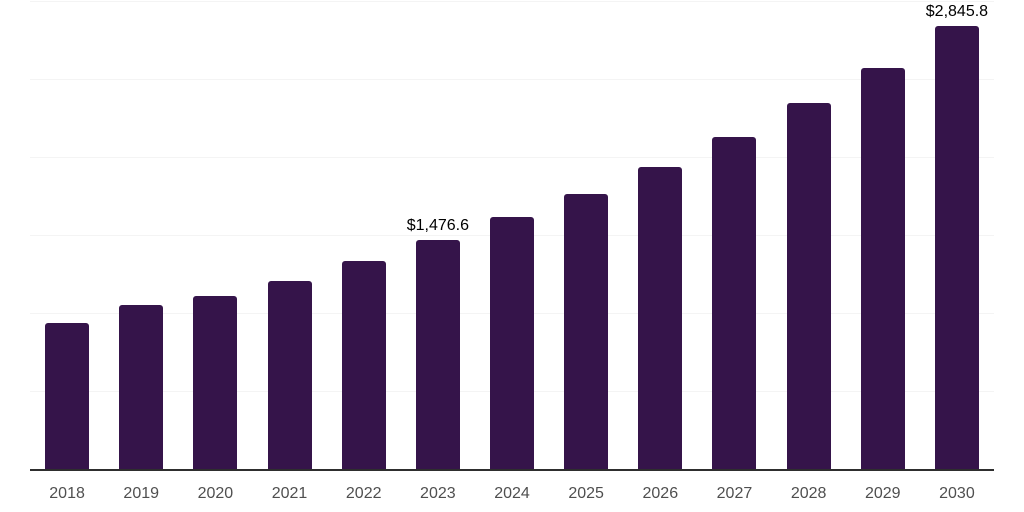 This screenshot has width=1024, height=512. Describe the element at coordinates (586, 493) in the screenshot. I see `x-tick-2025: 2025` at that location.